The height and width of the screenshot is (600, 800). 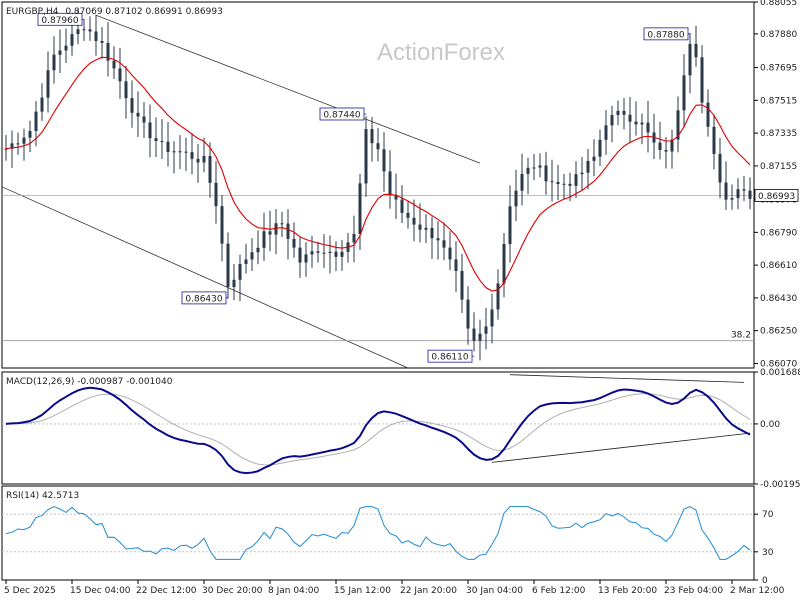 I want to click on current-price-box, so click(x=776, y=195).